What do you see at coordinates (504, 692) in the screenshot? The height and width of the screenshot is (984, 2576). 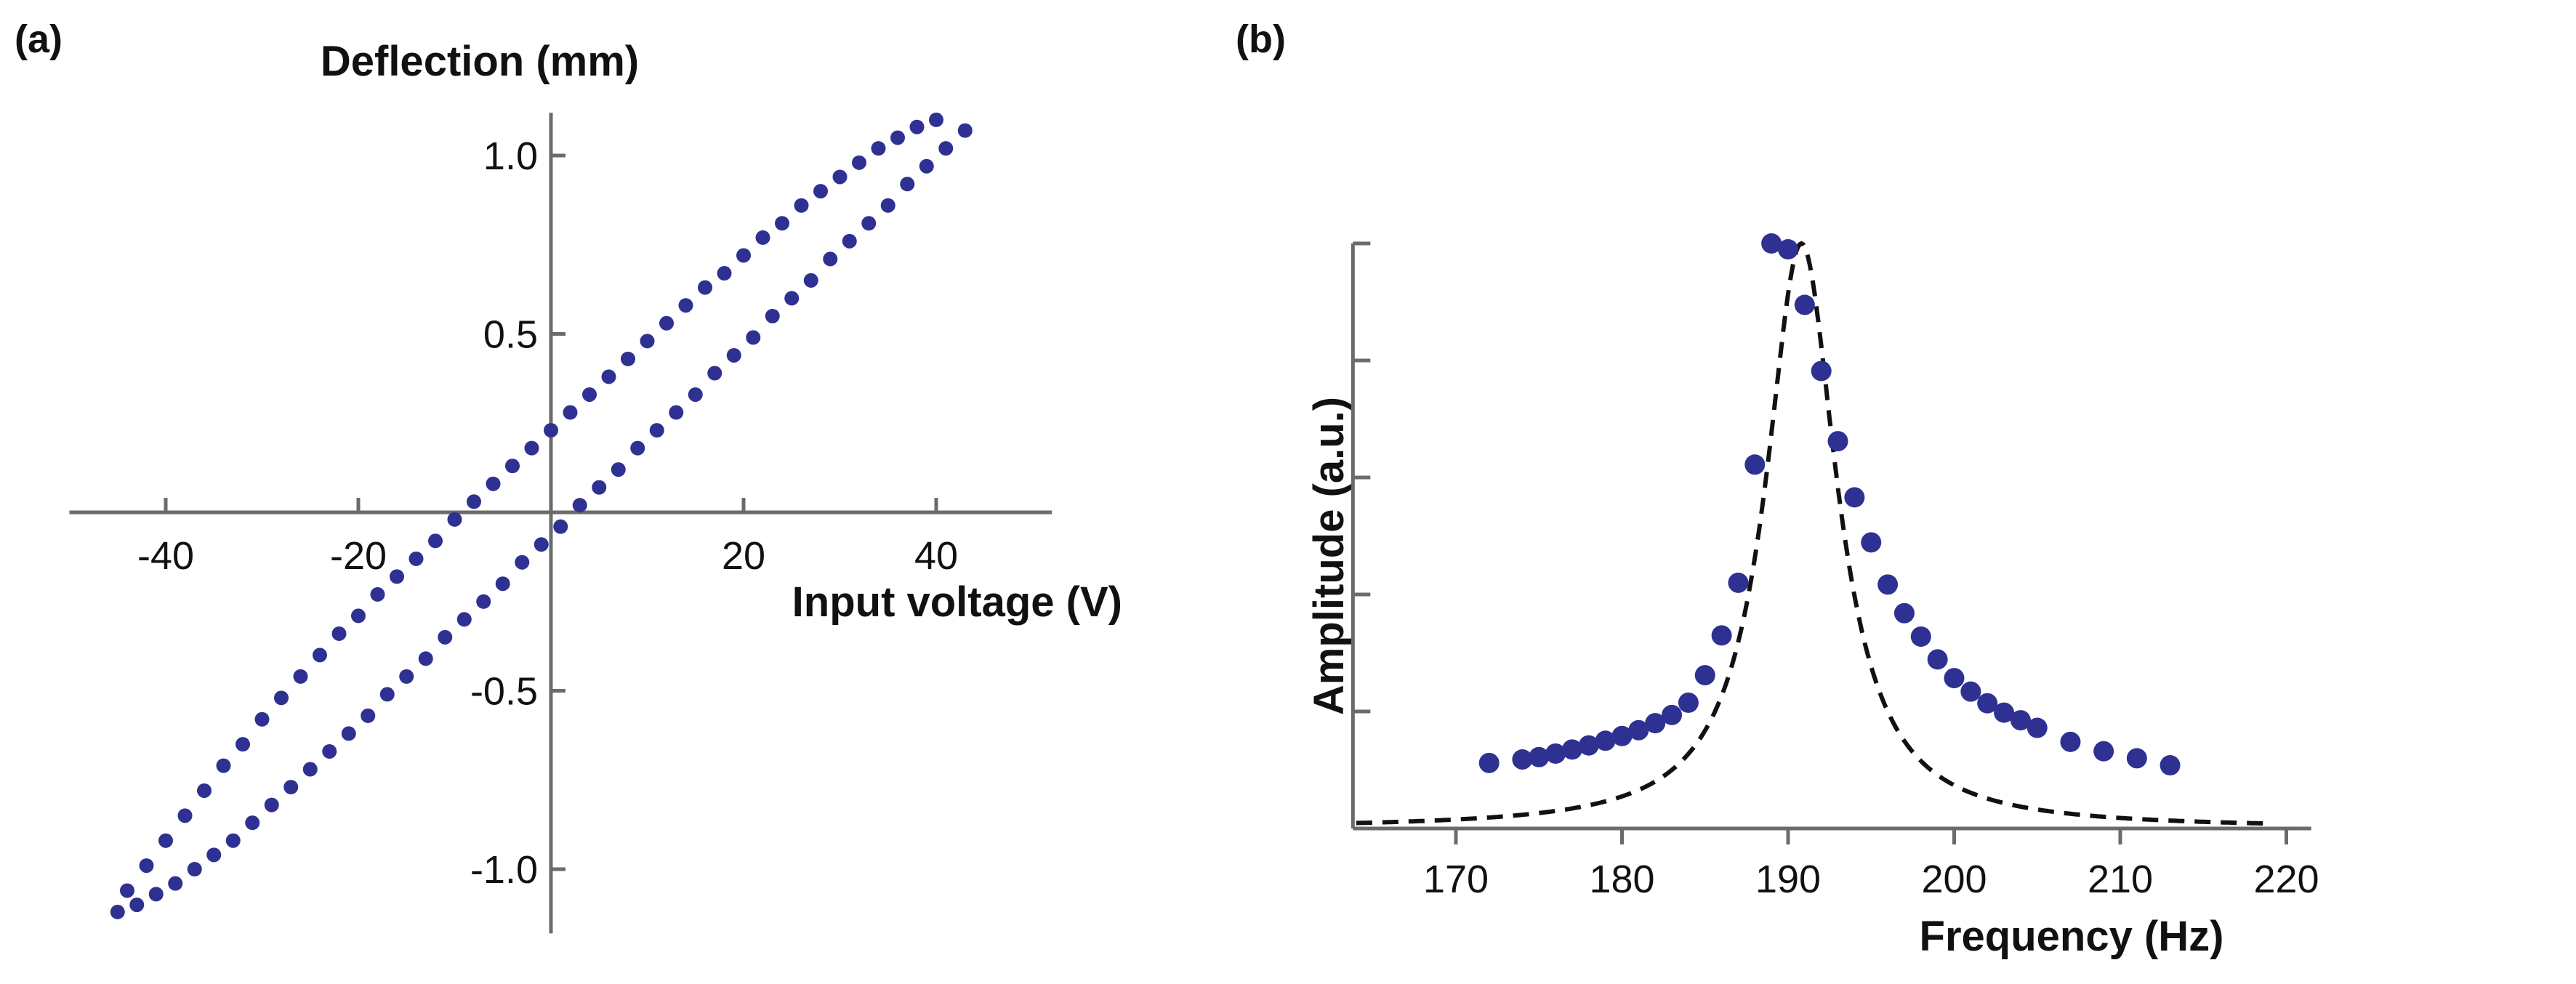 I see `chart-a-y-tick-label: -0.5` at bounding box center [504, 692].